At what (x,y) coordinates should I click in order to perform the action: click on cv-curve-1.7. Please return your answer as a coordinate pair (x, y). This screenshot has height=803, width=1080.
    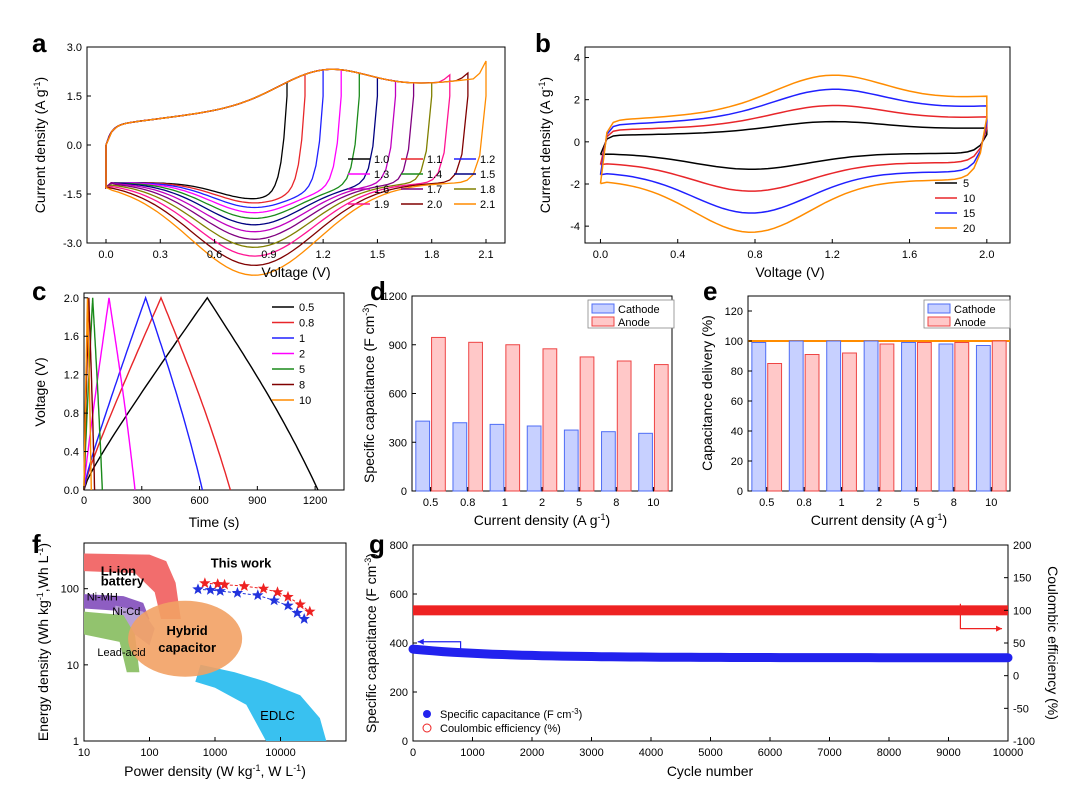
    Looking at the image, I should click on (260, 154).